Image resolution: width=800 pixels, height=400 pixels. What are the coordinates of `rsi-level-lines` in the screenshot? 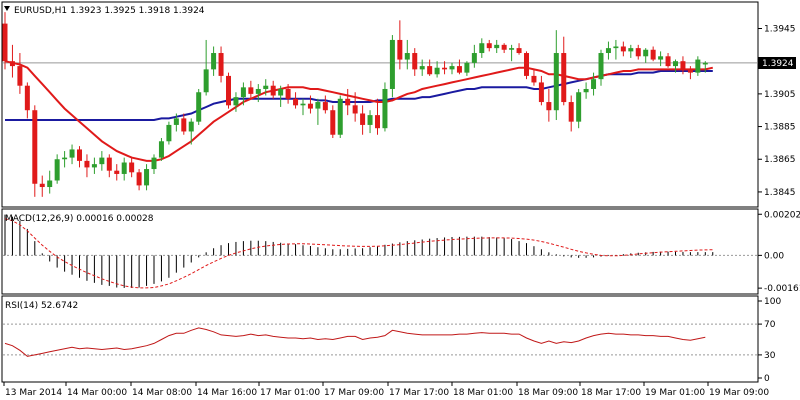 It's located at (380, 339).